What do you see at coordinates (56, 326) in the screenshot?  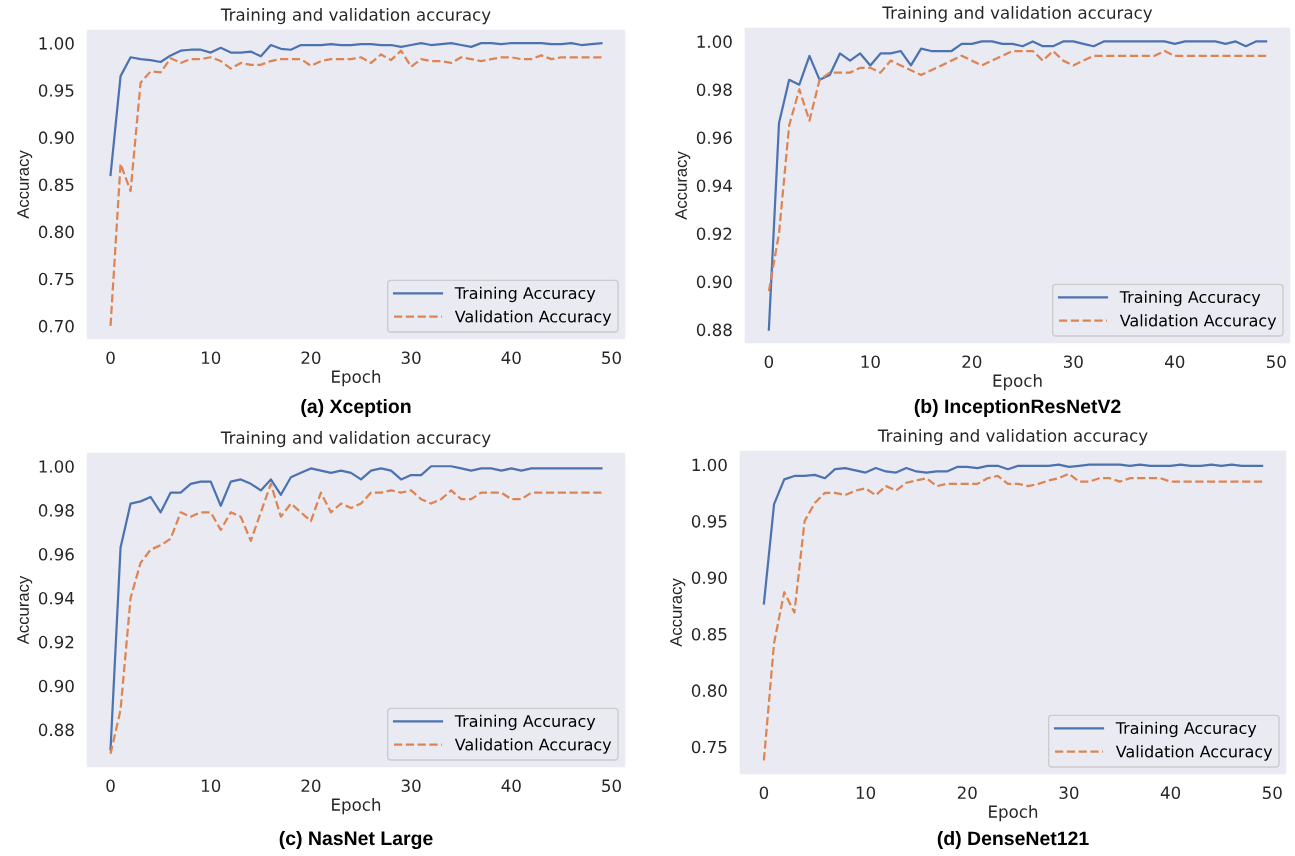 I see `y-tick-label: 0.70` at bounding box center [56, 326].